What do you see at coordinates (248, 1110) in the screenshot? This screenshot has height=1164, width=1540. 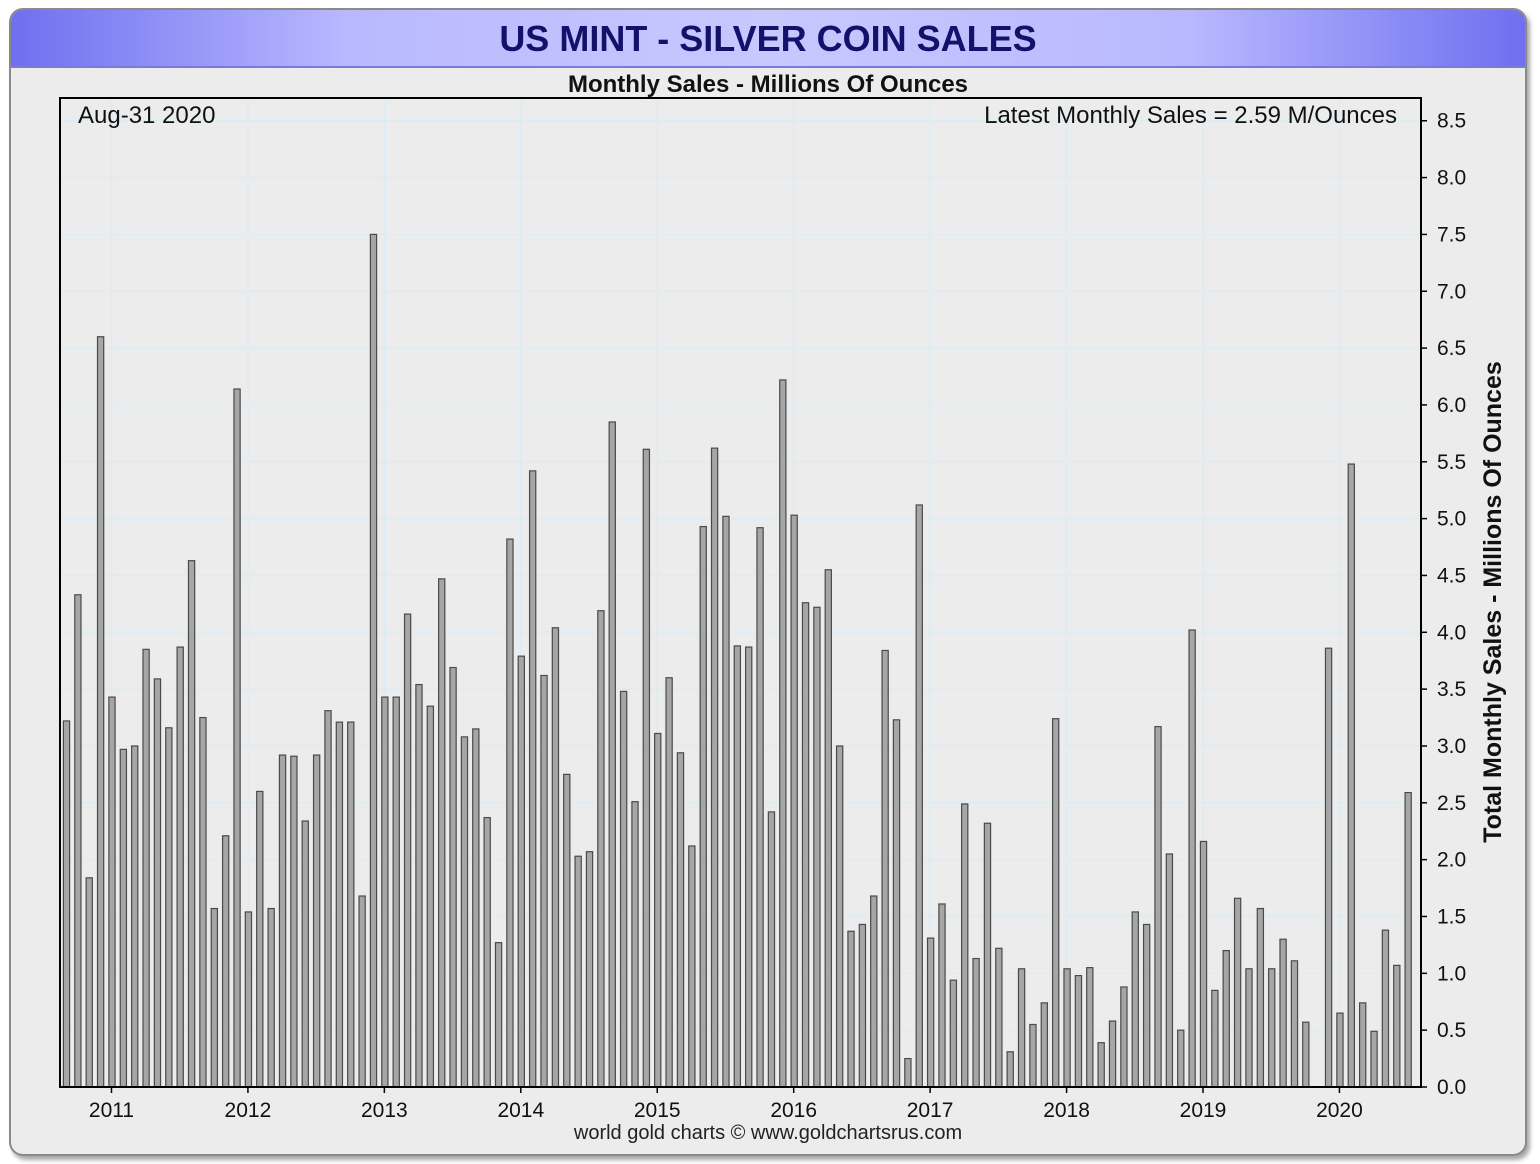 I see `x-tick-label: 2012` at bounding box center [248, 1110].